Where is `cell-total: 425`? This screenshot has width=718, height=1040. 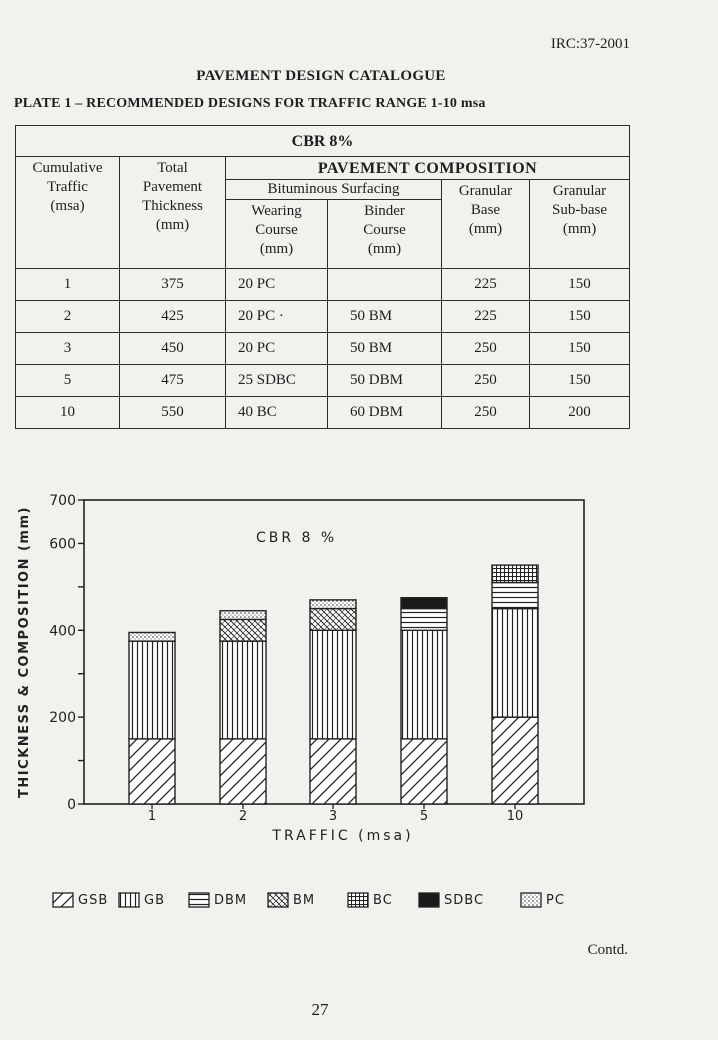
cell-total: 425 is located at coordinates (172, 316).